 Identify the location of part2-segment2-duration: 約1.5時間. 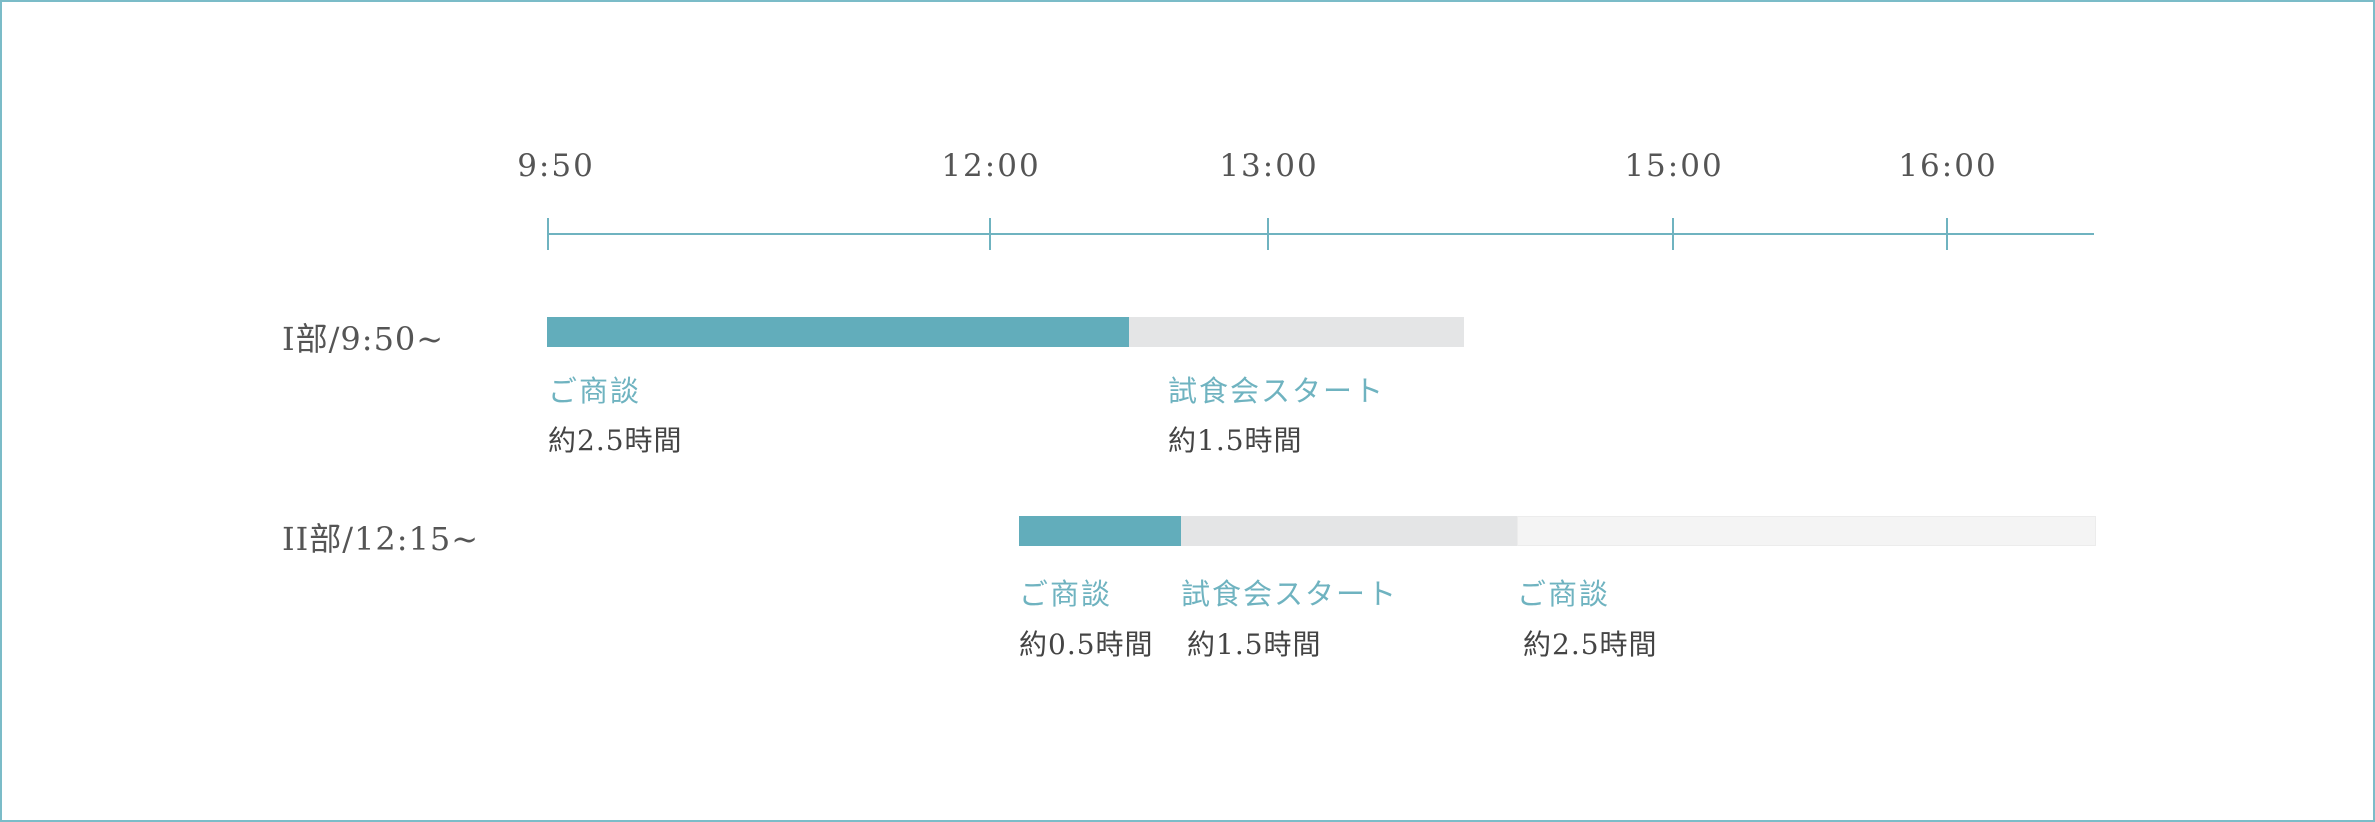
(1254, 644).